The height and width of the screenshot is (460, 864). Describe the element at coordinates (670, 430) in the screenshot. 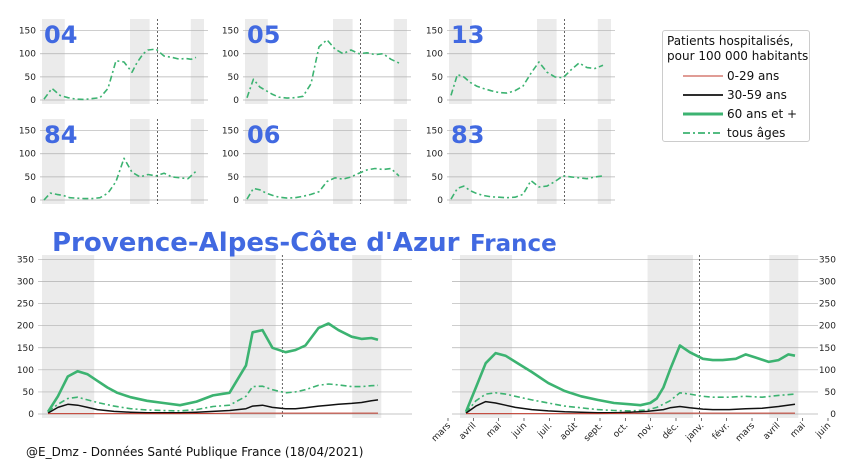

I see `x-tick-label: déc.` at that location.